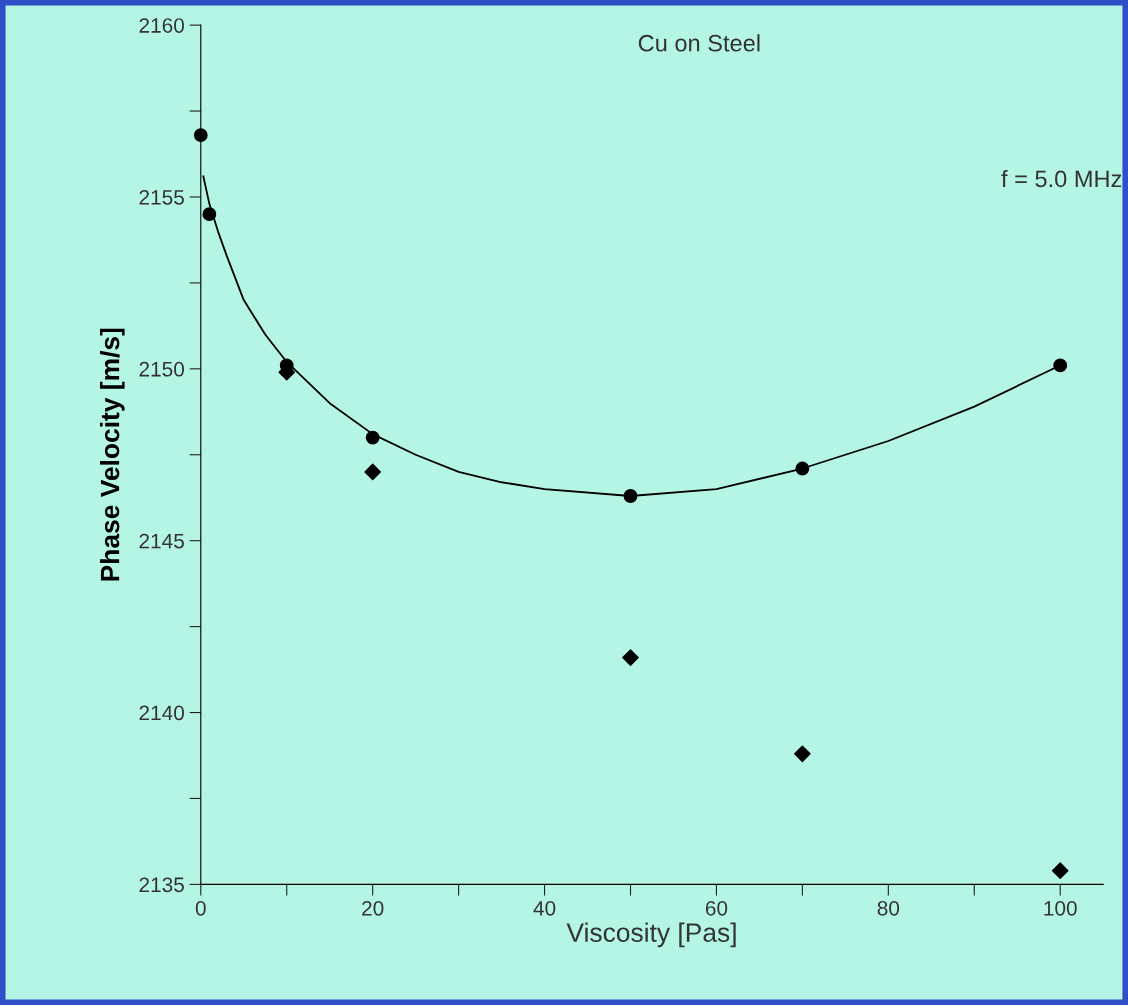  I want to click on y-axis-title: Phase Velocity [m/s], so click(112, 454).